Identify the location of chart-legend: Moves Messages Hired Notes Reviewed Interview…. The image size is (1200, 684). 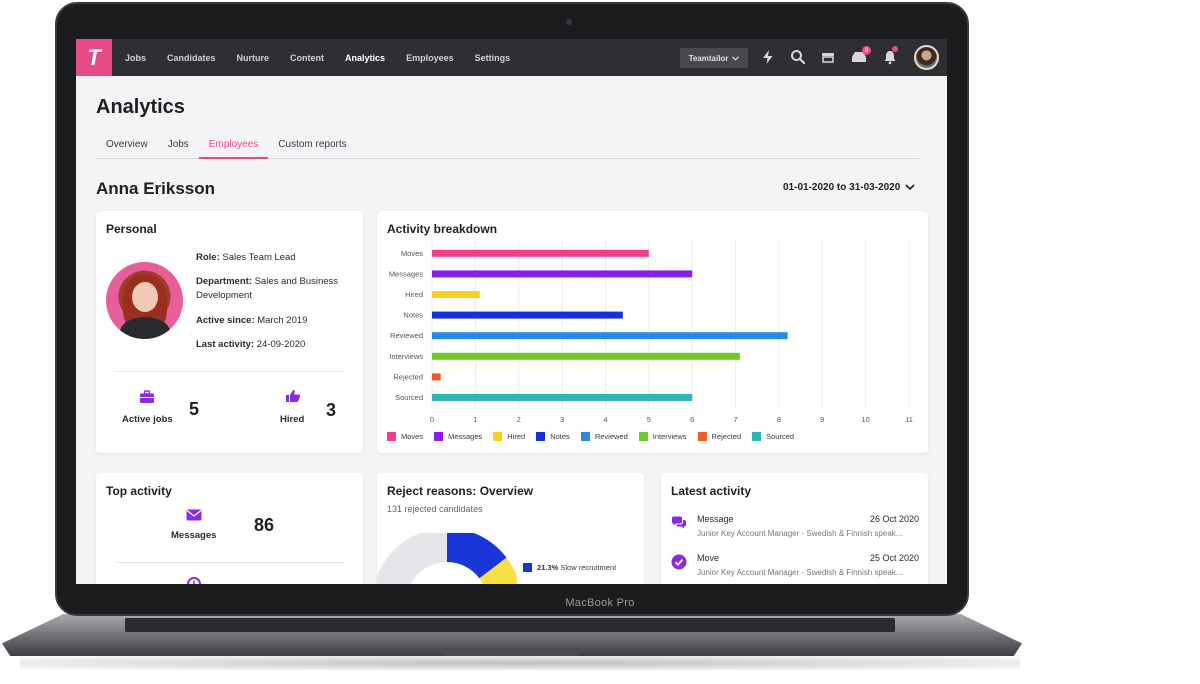
(596, 436).